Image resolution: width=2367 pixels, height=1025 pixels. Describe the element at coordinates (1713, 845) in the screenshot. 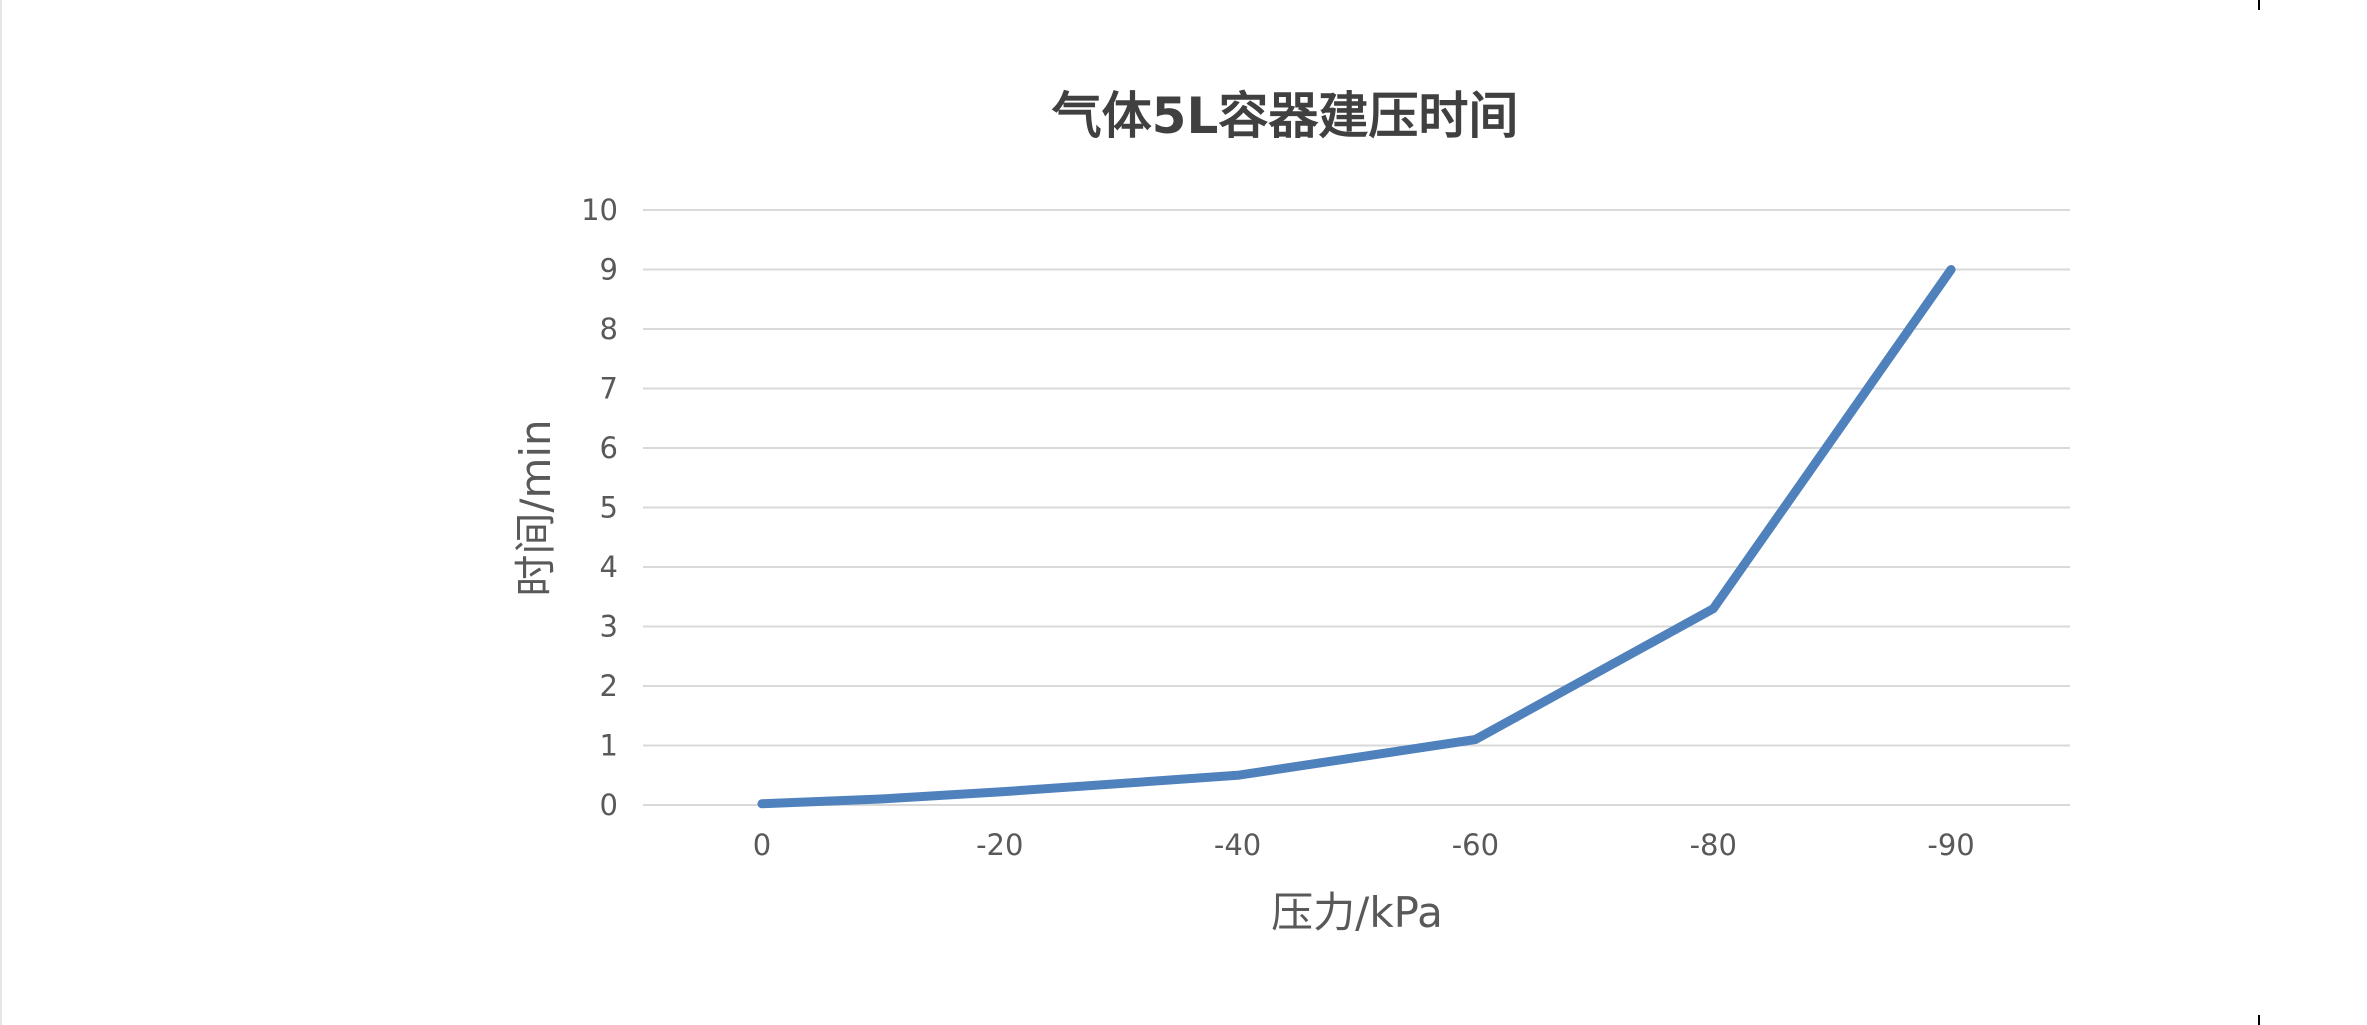

I see `x-tick-label: -80` at that location.